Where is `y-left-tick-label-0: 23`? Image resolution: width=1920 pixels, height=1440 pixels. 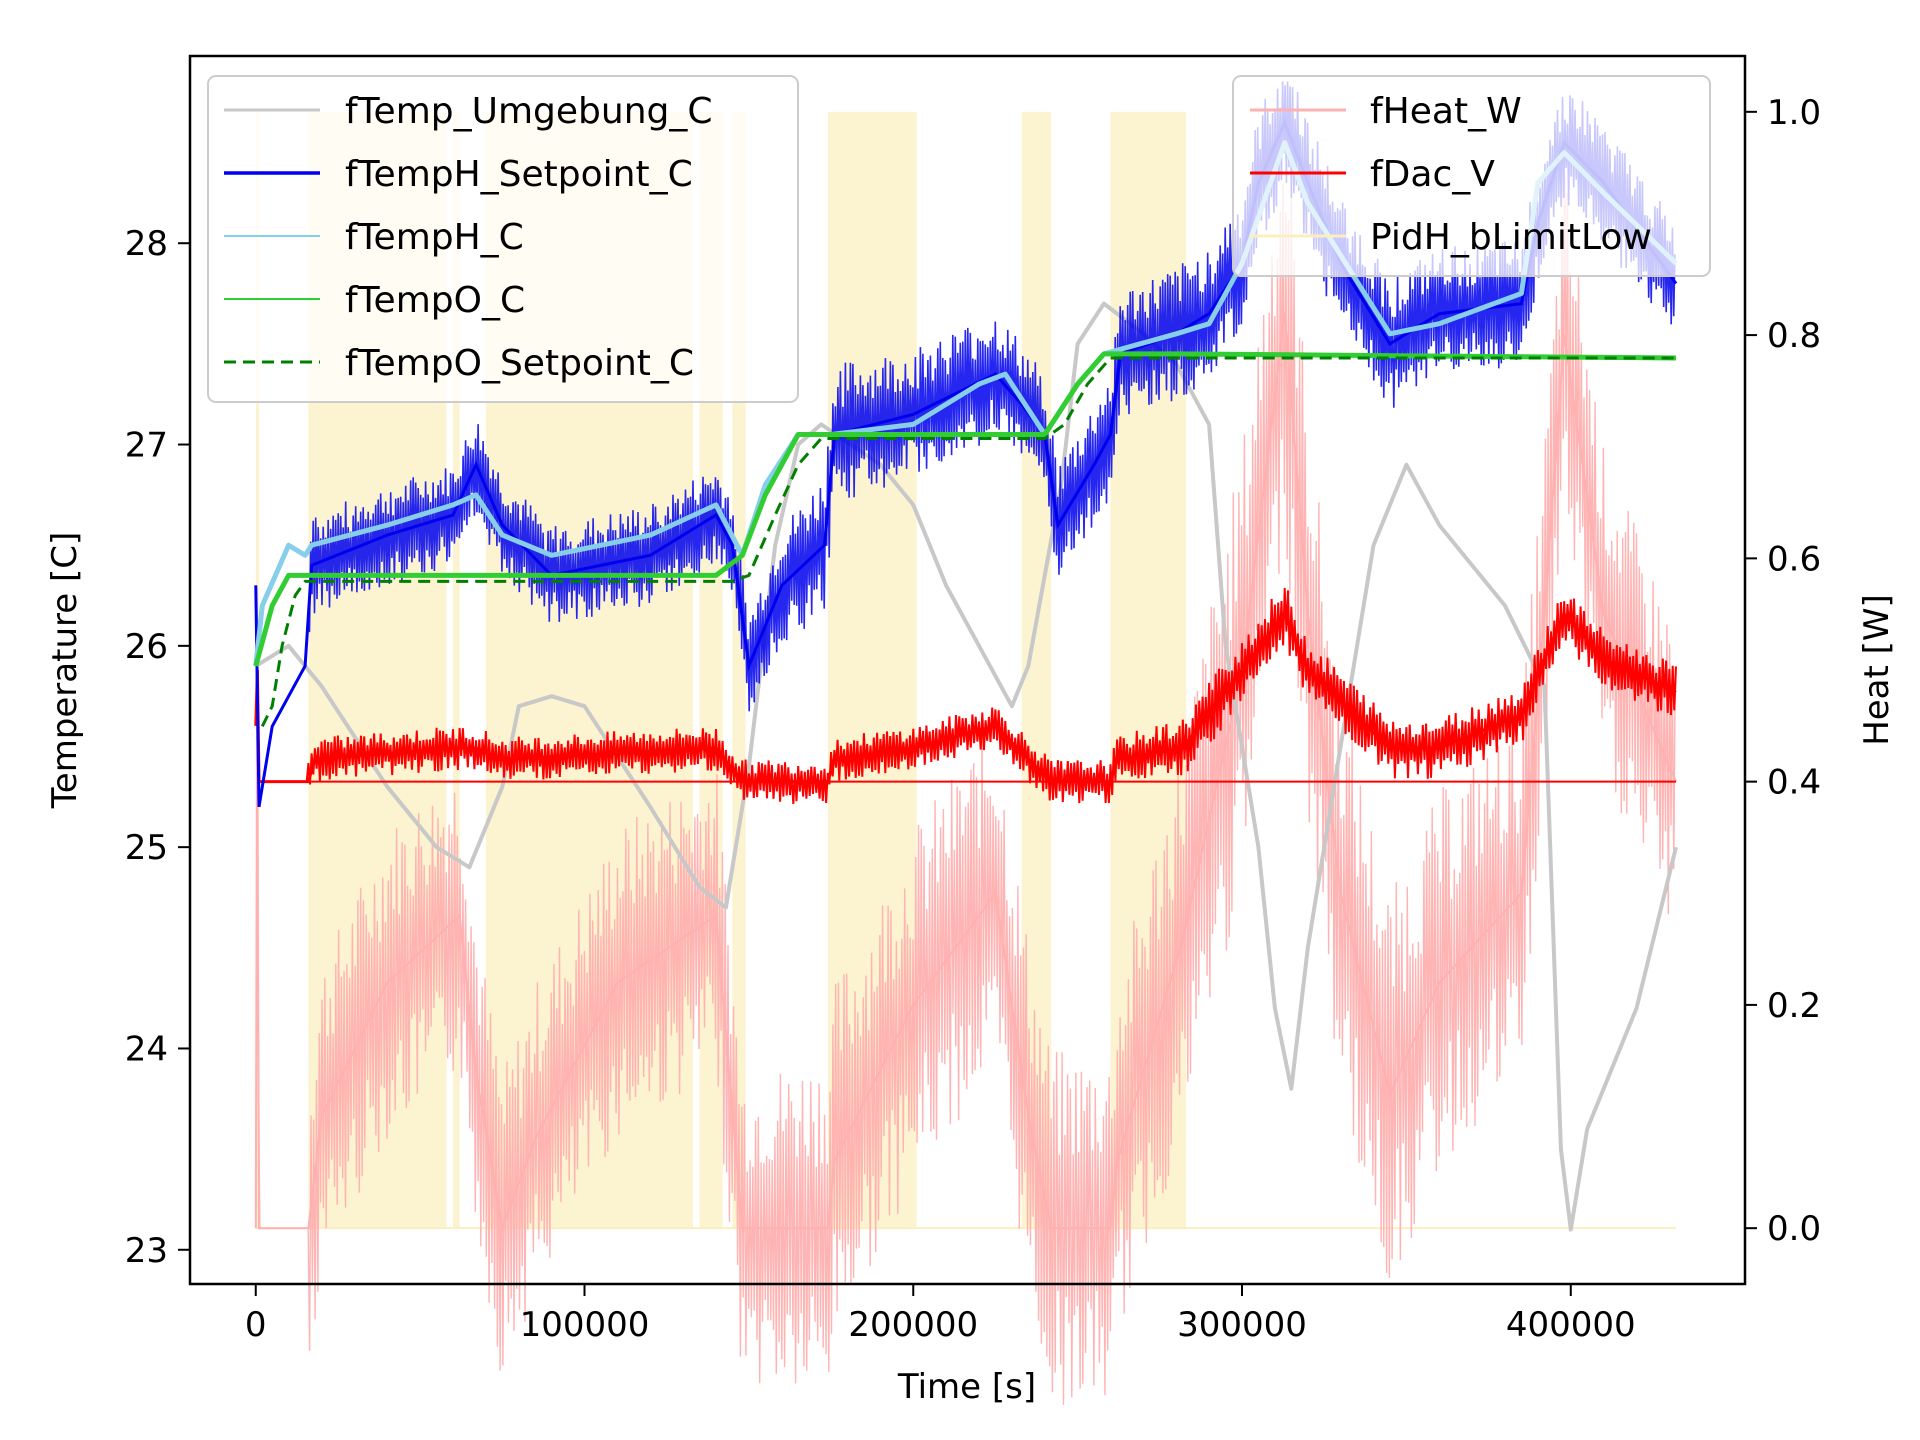
y-left-tick-label-0: 23 is located at coordinates (146, 1251).